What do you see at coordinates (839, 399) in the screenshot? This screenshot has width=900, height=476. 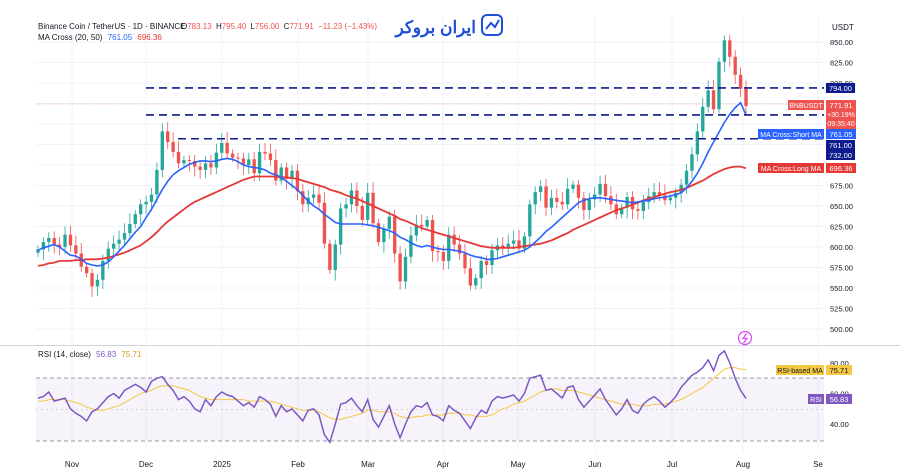 I see `tag-rsi-value: 56.83` at bounding box center [839, 399].